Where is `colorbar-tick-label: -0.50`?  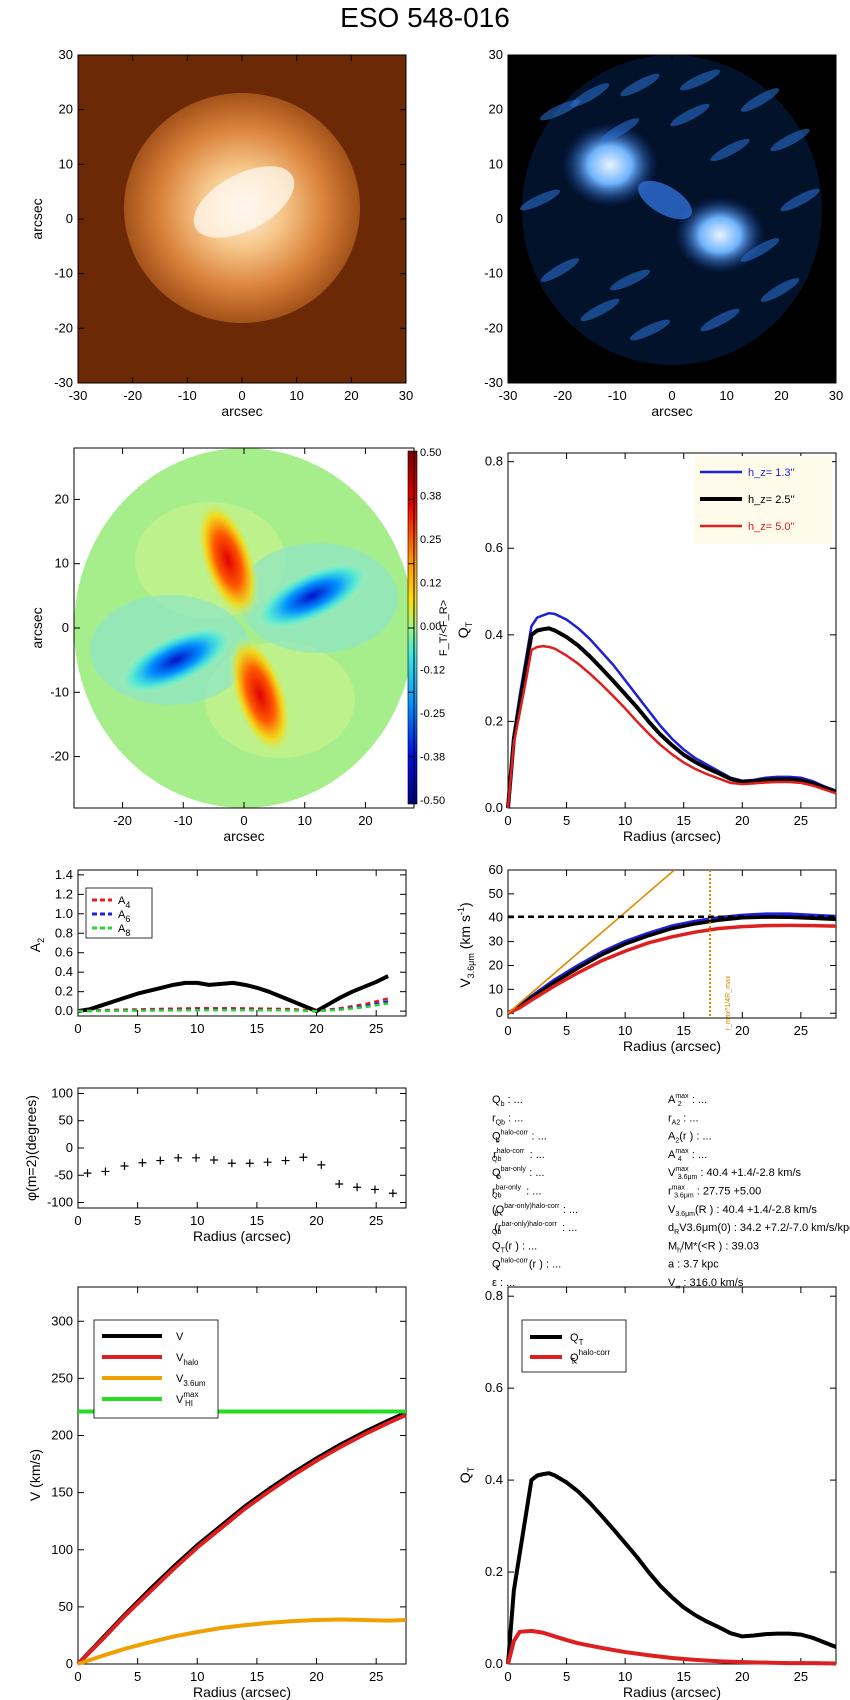 colorbar-tick-label: -0.50 is located at coordinates (432, 801).